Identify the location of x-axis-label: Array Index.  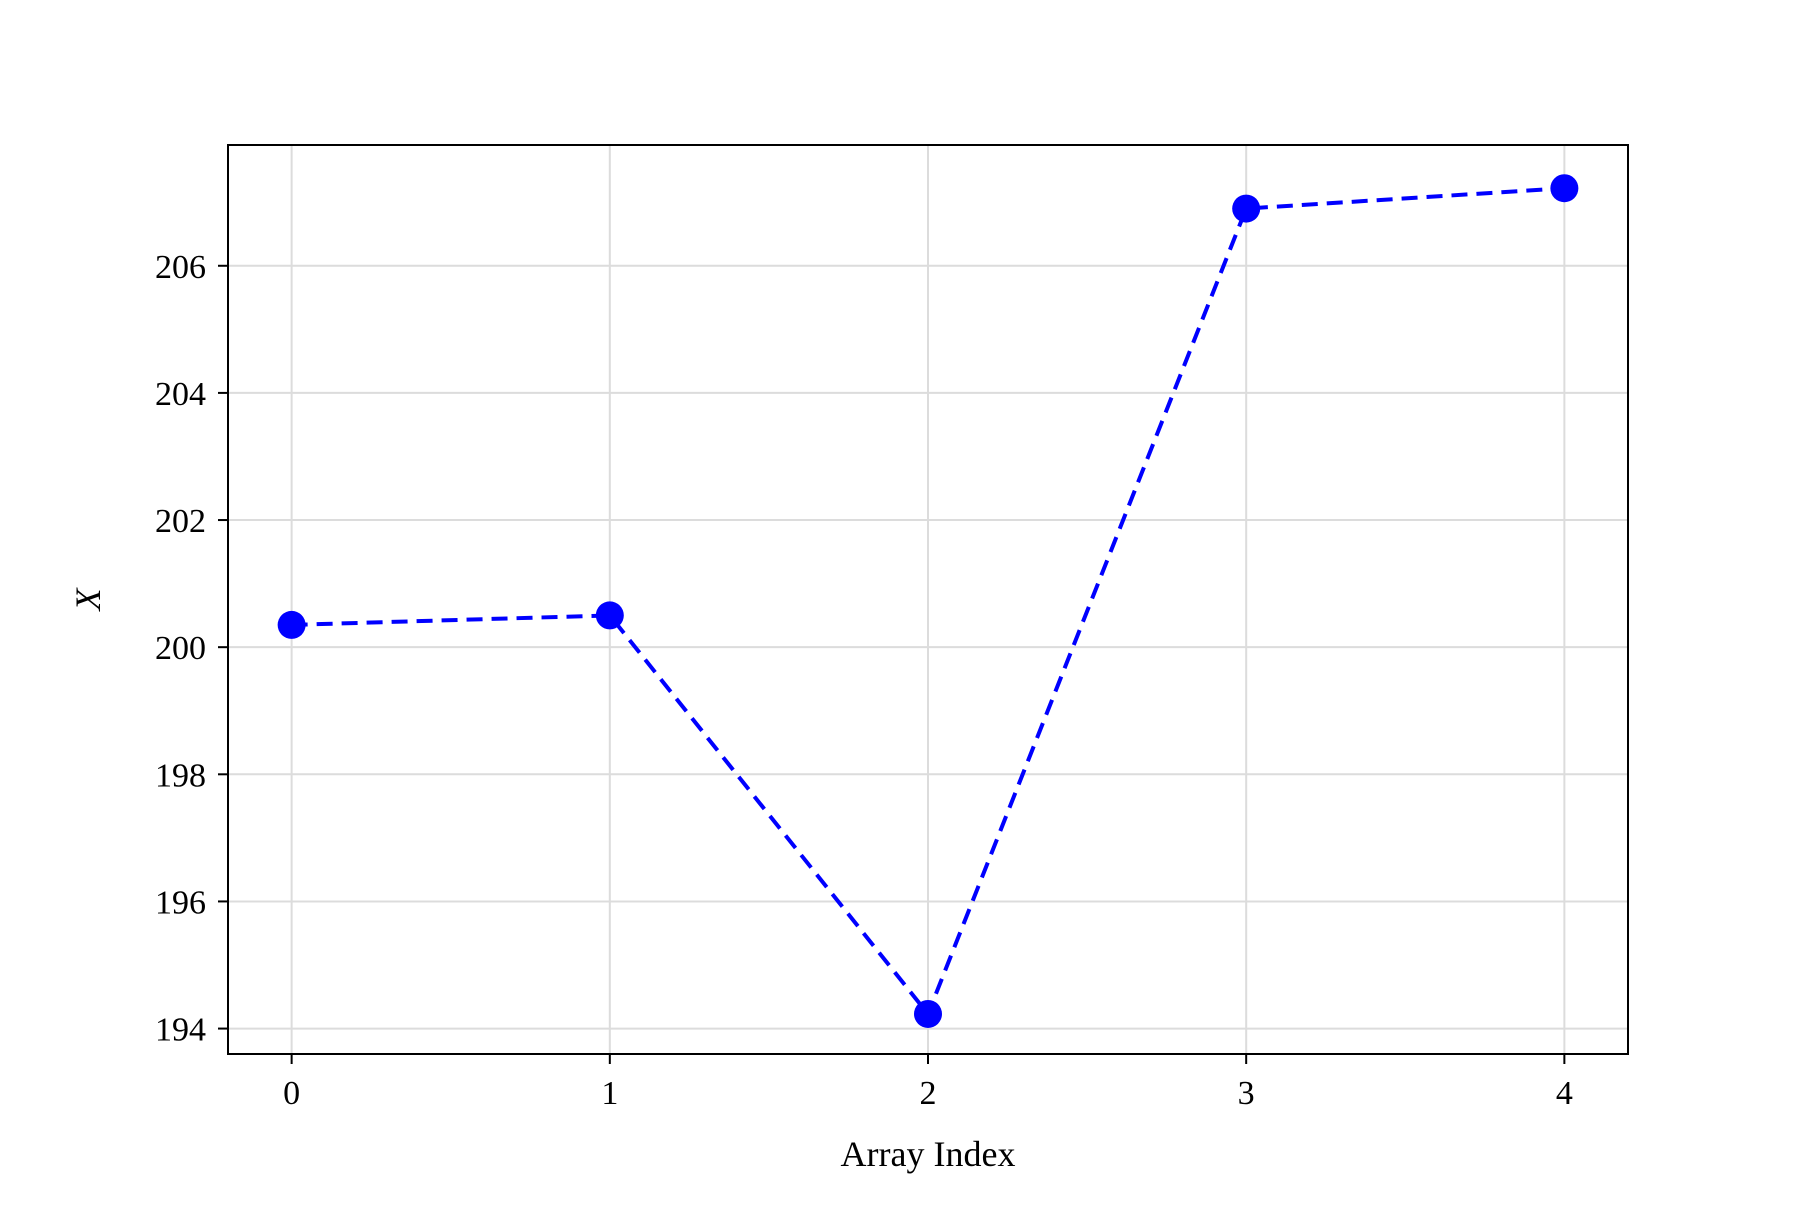
(928, 1154).